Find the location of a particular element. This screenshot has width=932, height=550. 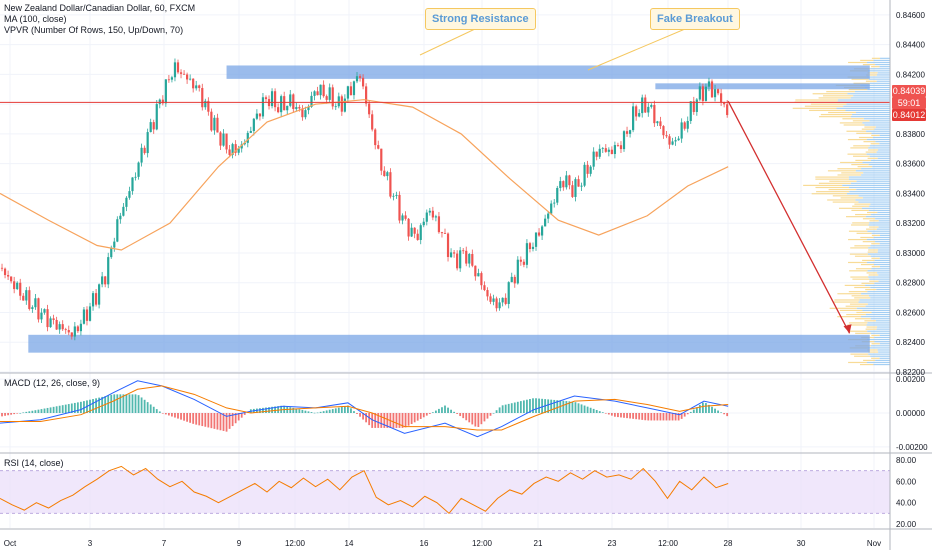

countdown-tag: 59:01 is located at coordinates (909, 103).